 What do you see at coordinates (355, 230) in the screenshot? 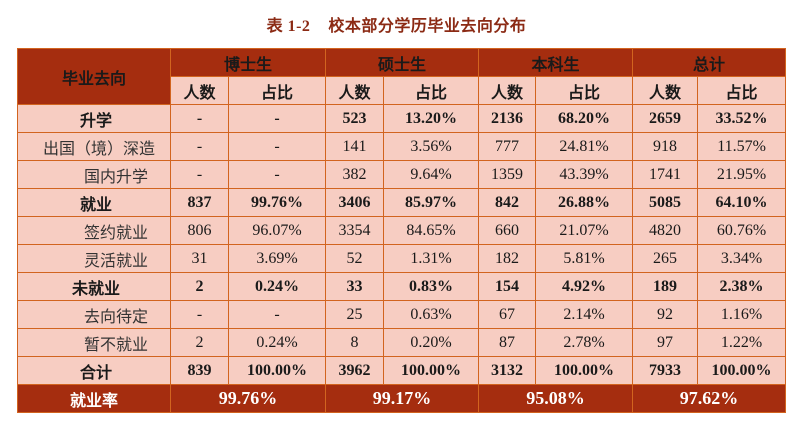
I see `cell: 3354` at bounding box center [355, 230].